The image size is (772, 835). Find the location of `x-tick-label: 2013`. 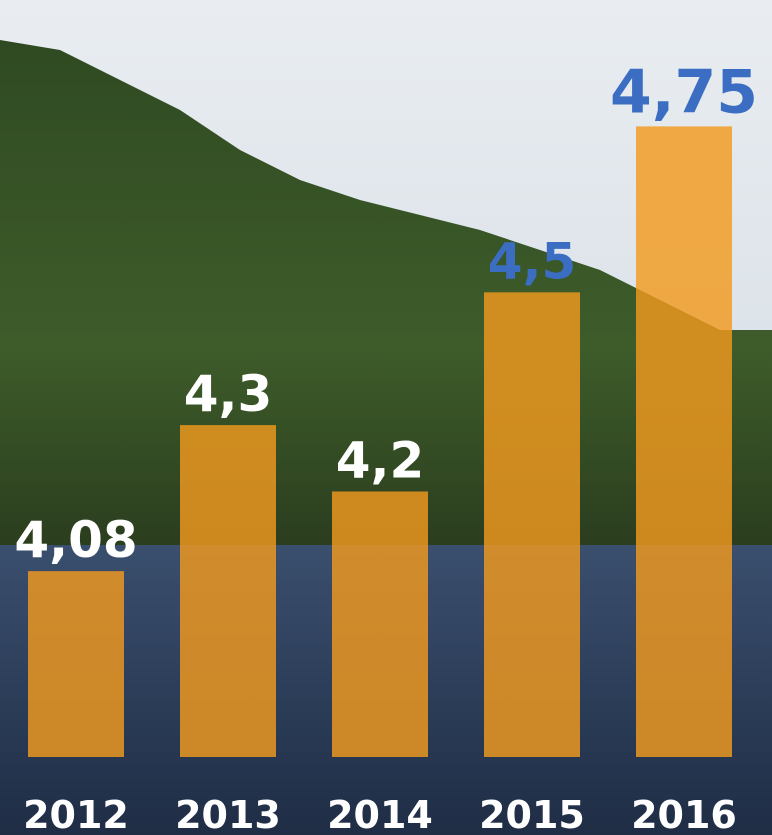

x-tick-label: 2013 is located at coordinates (228, 814).